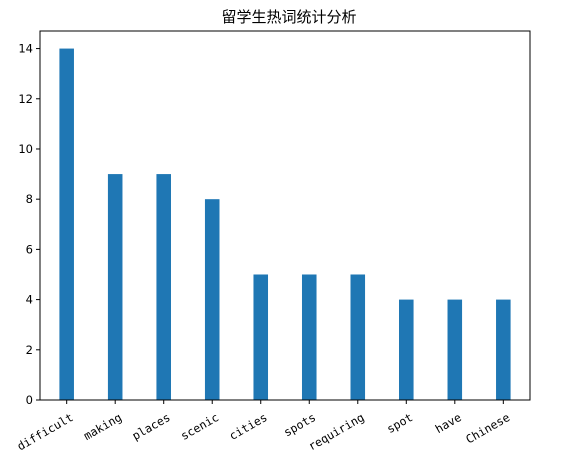  I want to click on bar-Chinese, so click(503, 349).